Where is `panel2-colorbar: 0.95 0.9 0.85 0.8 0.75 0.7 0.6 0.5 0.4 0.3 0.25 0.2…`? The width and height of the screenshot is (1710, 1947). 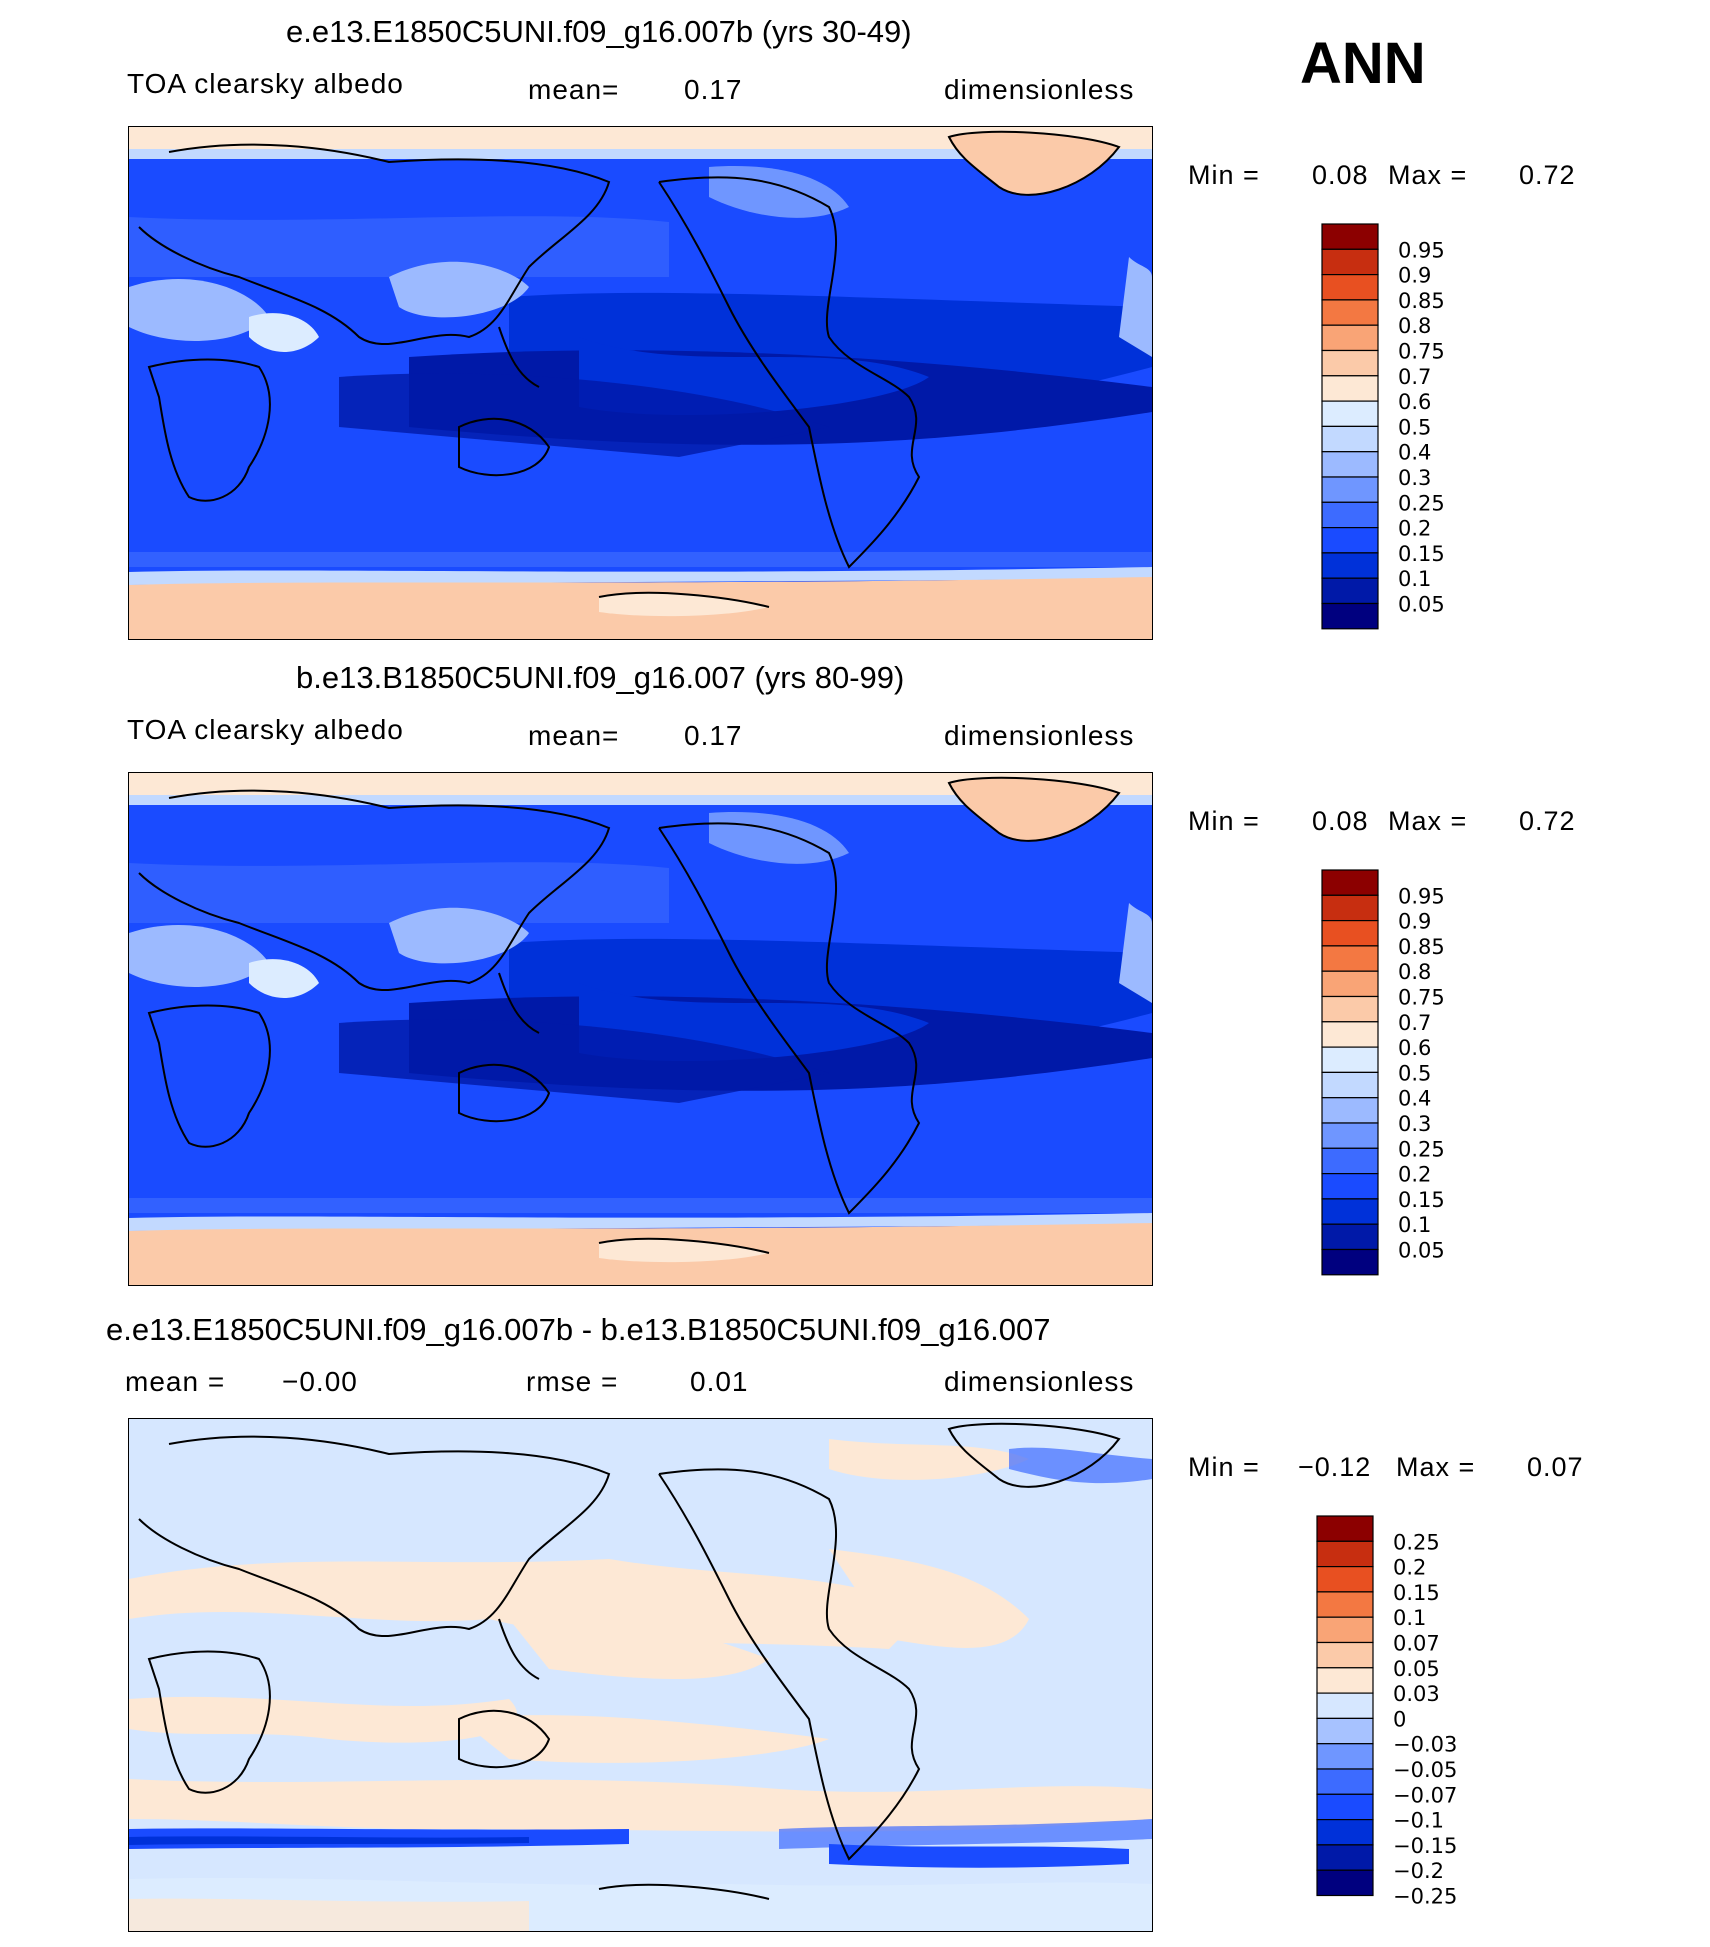 panel2-colorbar: 0.95 0.9 0.85 0.8 0.75 0.7 0.6 0.5 0.4 0.3 0.25 0.2… is located at coordinates (1396, 1074).